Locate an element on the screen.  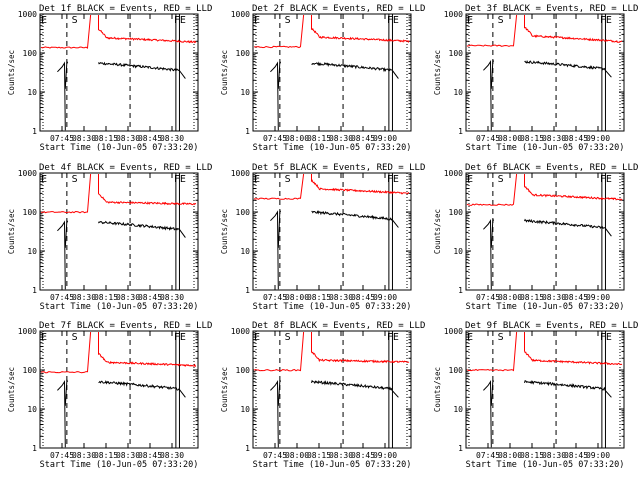
panel-title: Det 3f BLACK = Events, RED = LLD is located at coordinates (551, 9).